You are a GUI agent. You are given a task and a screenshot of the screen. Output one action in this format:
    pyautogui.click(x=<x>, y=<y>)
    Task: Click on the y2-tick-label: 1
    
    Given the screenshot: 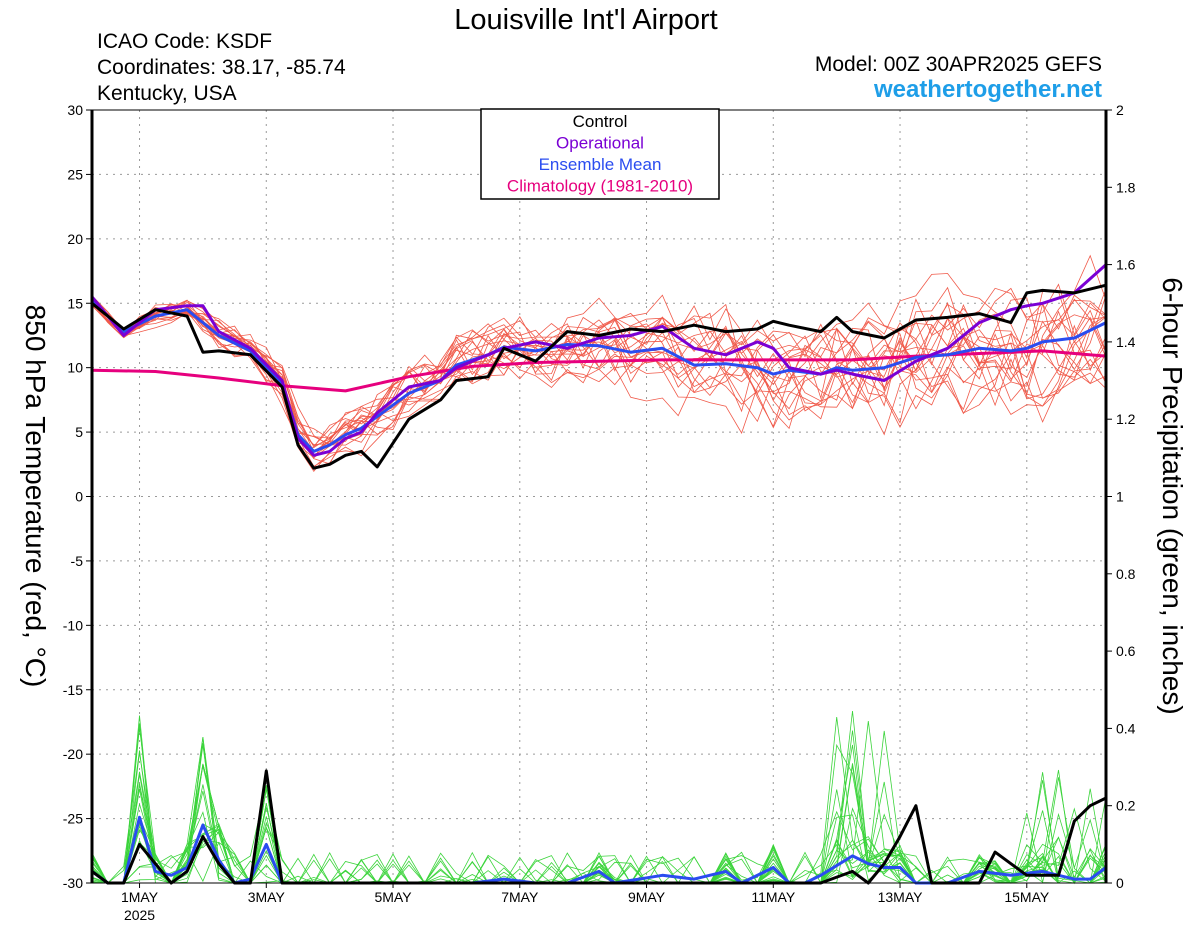 What is the action you would take?
    pyautogui.click(x=1120, y=497)
    